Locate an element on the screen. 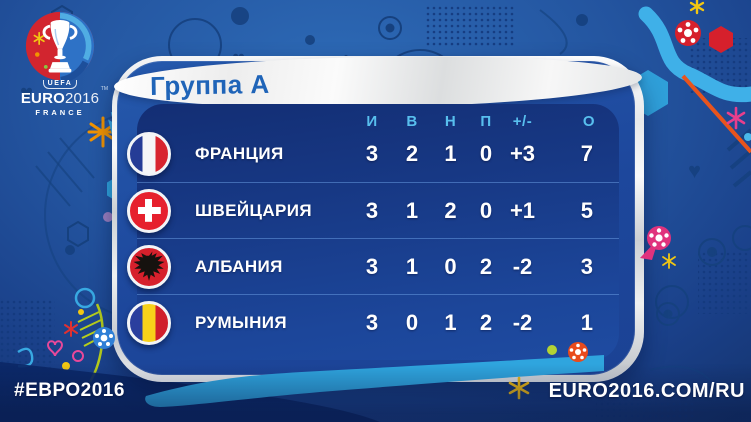 The width and height of the screenshot is (751, 422). stat-points: 1 is located at coordinates (586, 322).